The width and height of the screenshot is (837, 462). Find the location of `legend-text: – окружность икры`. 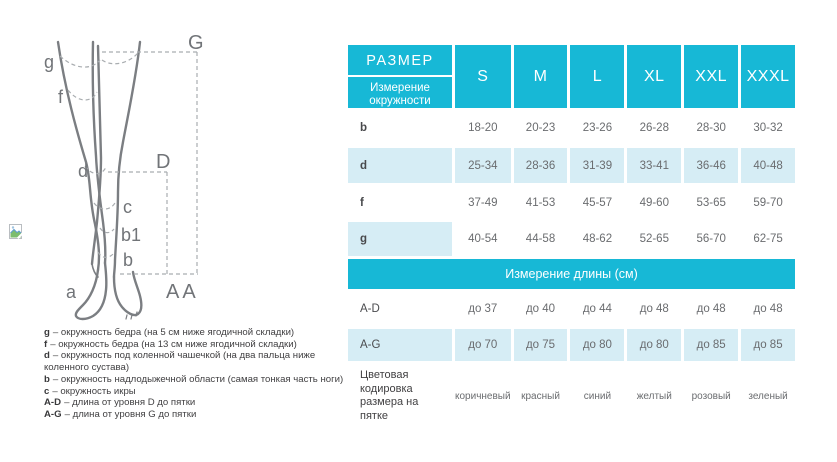

legend-text: – окружность икры is located at coordinates (94, 391).